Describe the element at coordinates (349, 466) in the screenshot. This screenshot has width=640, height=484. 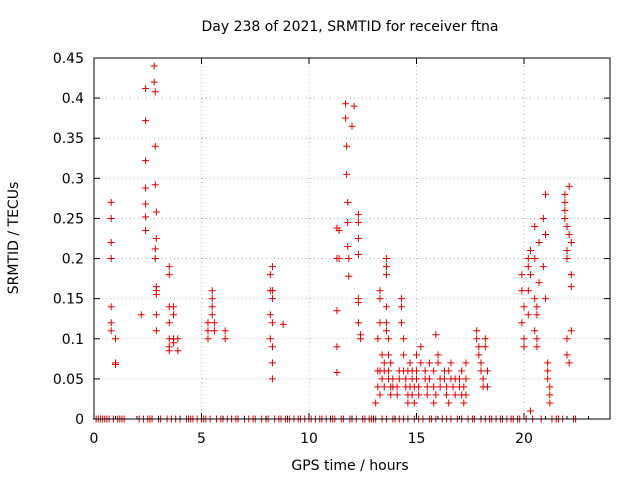
I see `x-axis-label: GPS time / hours` at that location.